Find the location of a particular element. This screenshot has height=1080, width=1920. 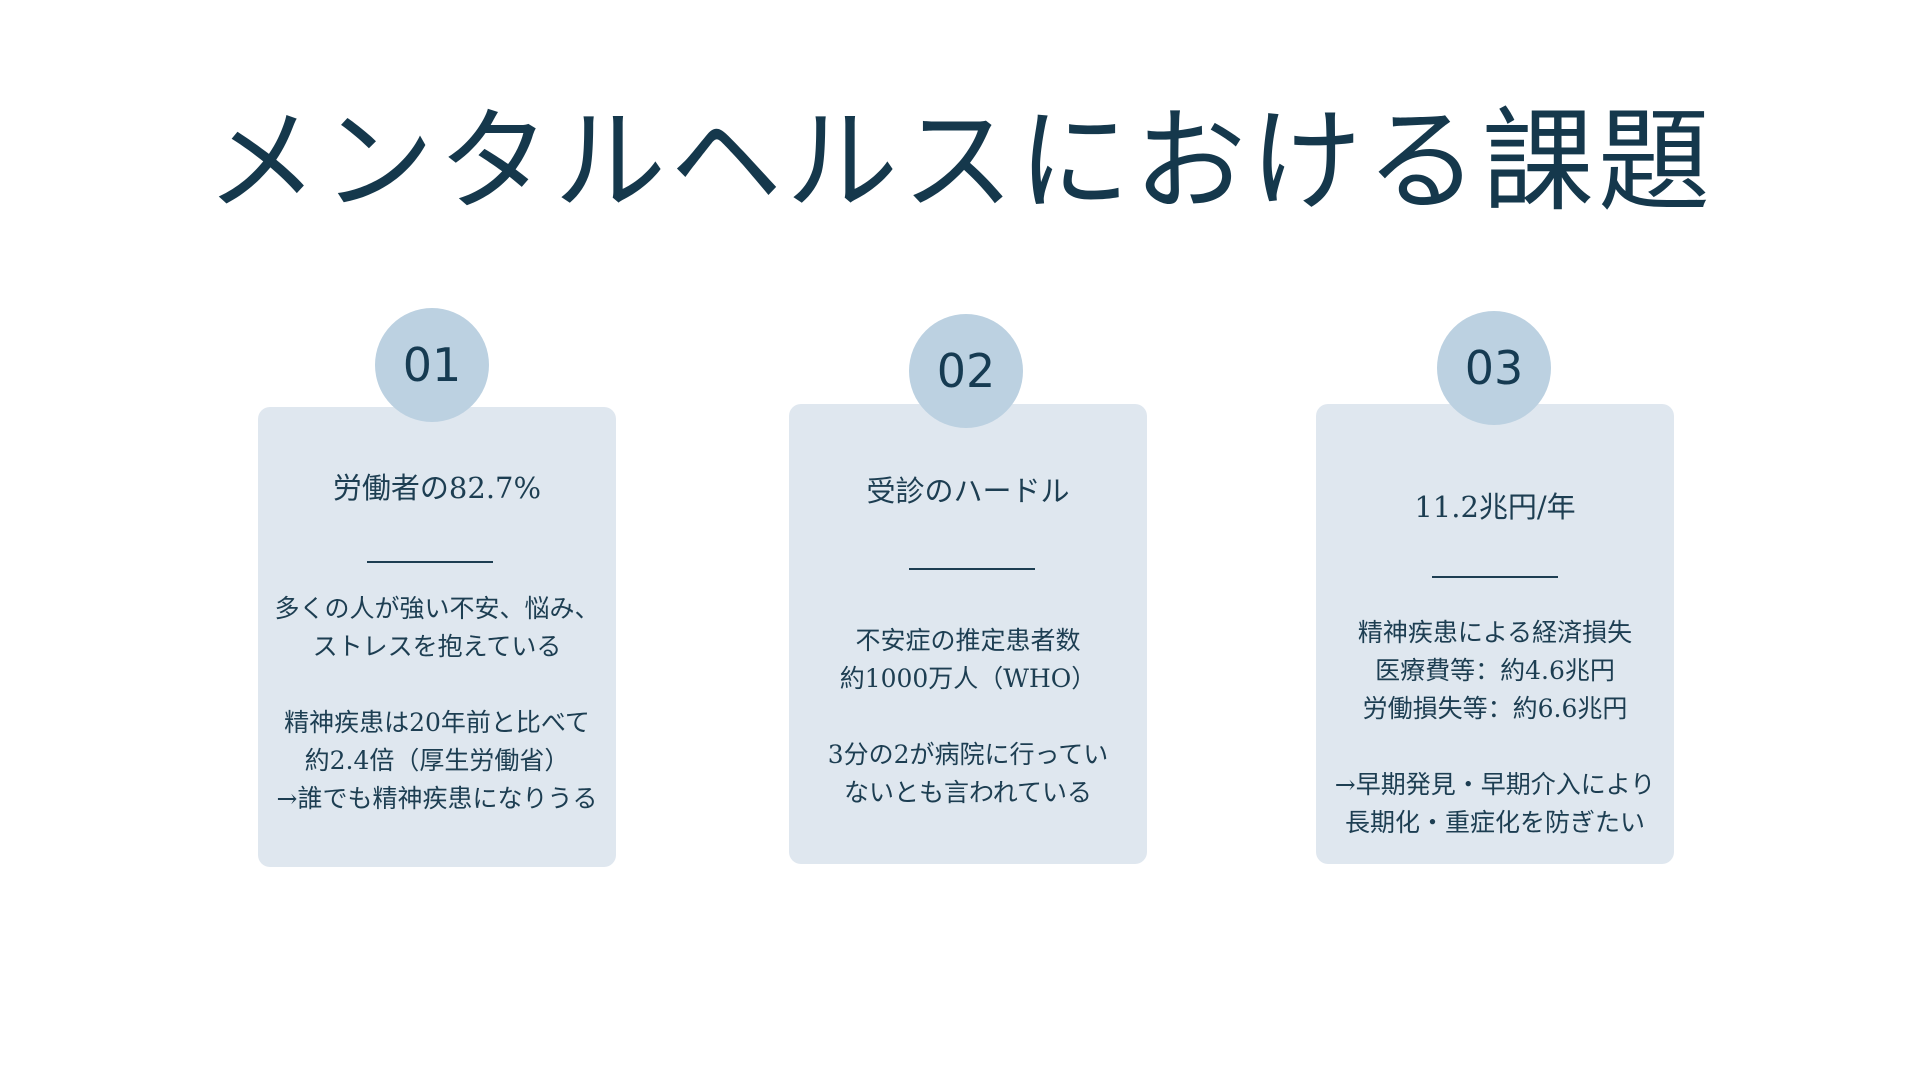

number-badge-1: 01 is located at coordinates (432, 365).